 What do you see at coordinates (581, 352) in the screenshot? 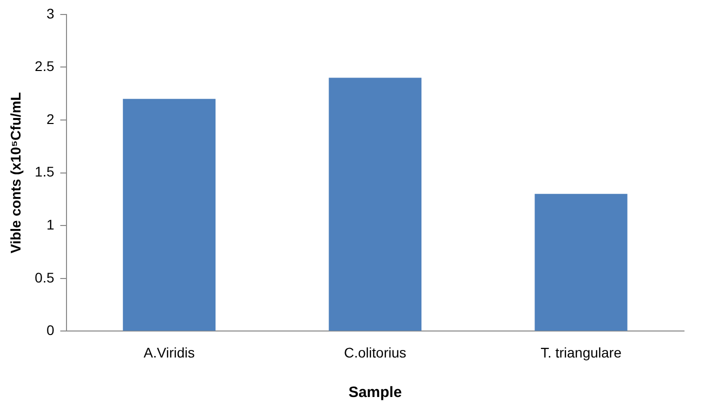
I see `x-tick-label: T. triangulare` at bounding box center [581, 352].